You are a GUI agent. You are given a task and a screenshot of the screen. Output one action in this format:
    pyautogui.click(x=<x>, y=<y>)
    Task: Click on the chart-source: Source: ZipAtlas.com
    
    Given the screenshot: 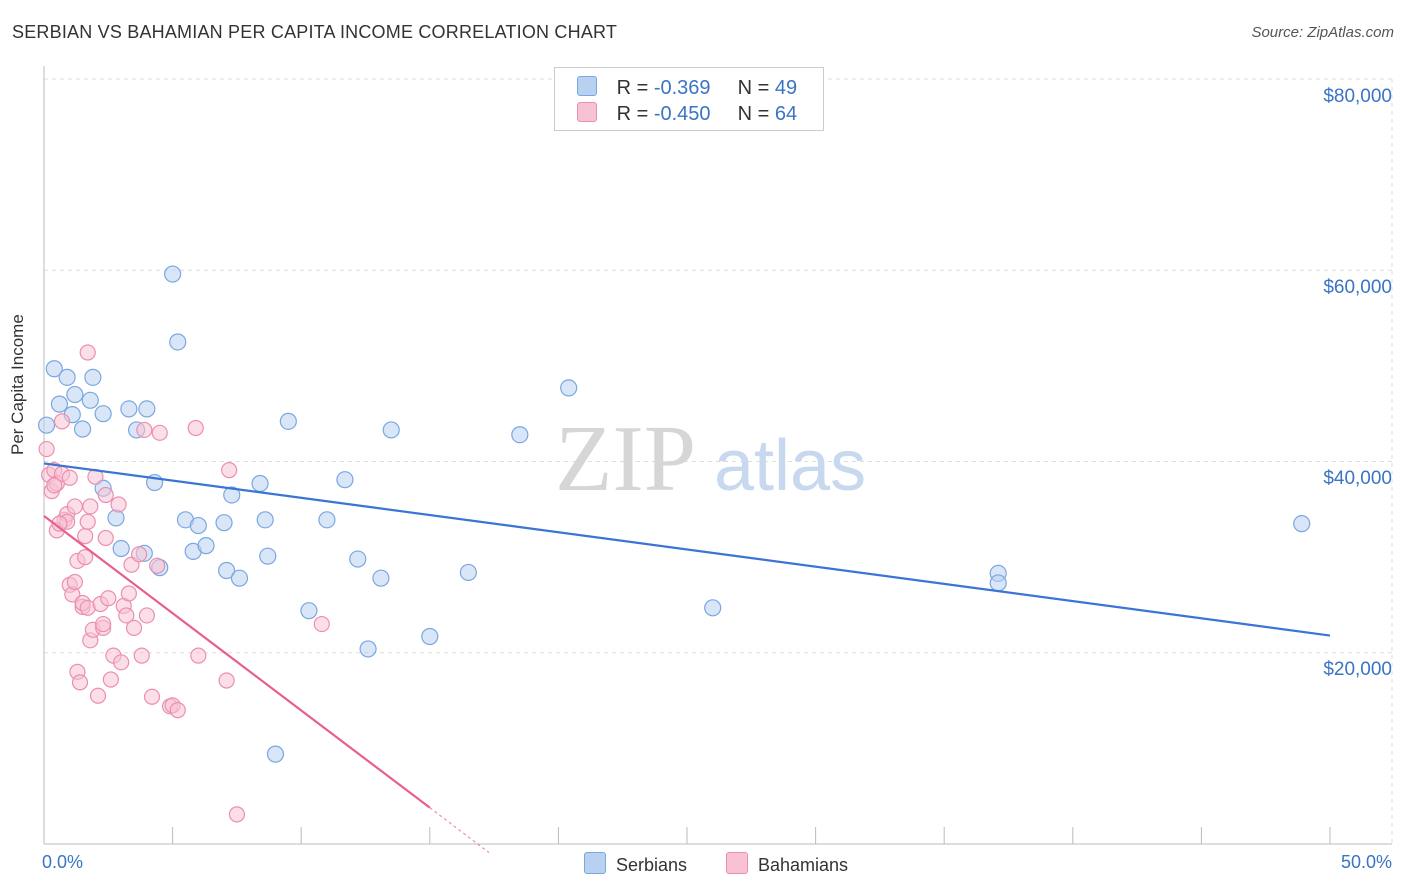 What is the action you would take?
    pyautogui.click(x=1322, y=32)
    